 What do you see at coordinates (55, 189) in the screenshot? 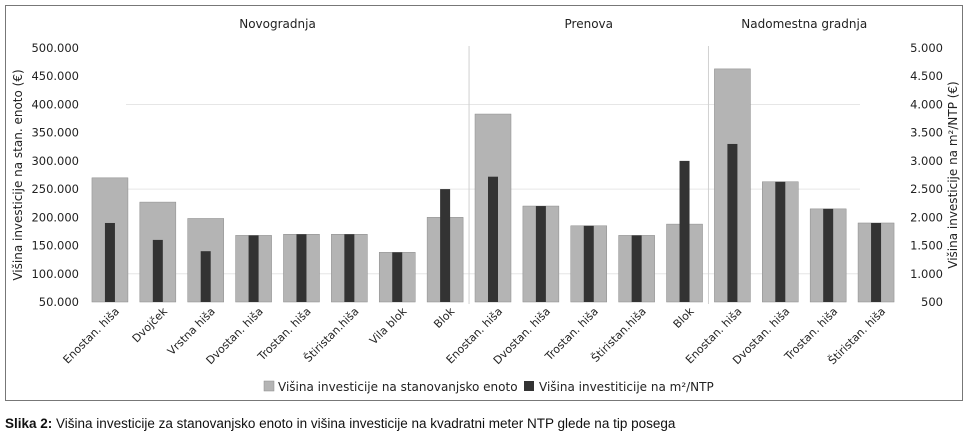
I see `y-left-tick-label: 250.000` at bounding box center [55, 189].